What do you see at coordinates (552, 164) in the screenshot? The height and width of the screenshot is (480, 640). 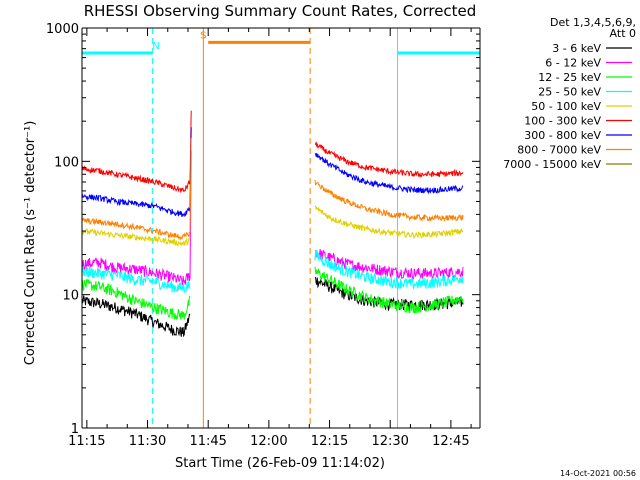 I see `legend-label: 7000 - 15000 keV` at bounding box center [552, 164].